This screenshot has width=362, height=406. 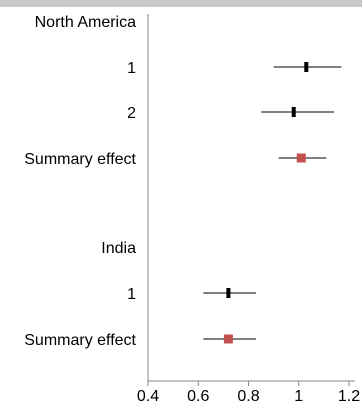 What do you see at coordinates (118, 248) in the screenshot?
I see `group-label: India` at bounding box center [118, 248].